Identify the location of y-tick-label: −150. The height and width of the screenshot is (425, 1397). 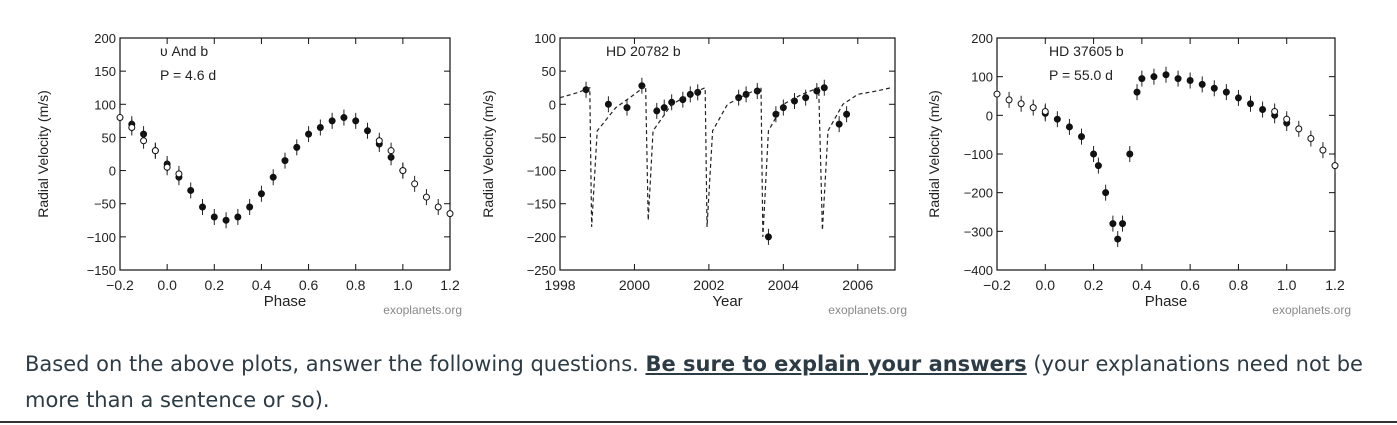
(541, 204).